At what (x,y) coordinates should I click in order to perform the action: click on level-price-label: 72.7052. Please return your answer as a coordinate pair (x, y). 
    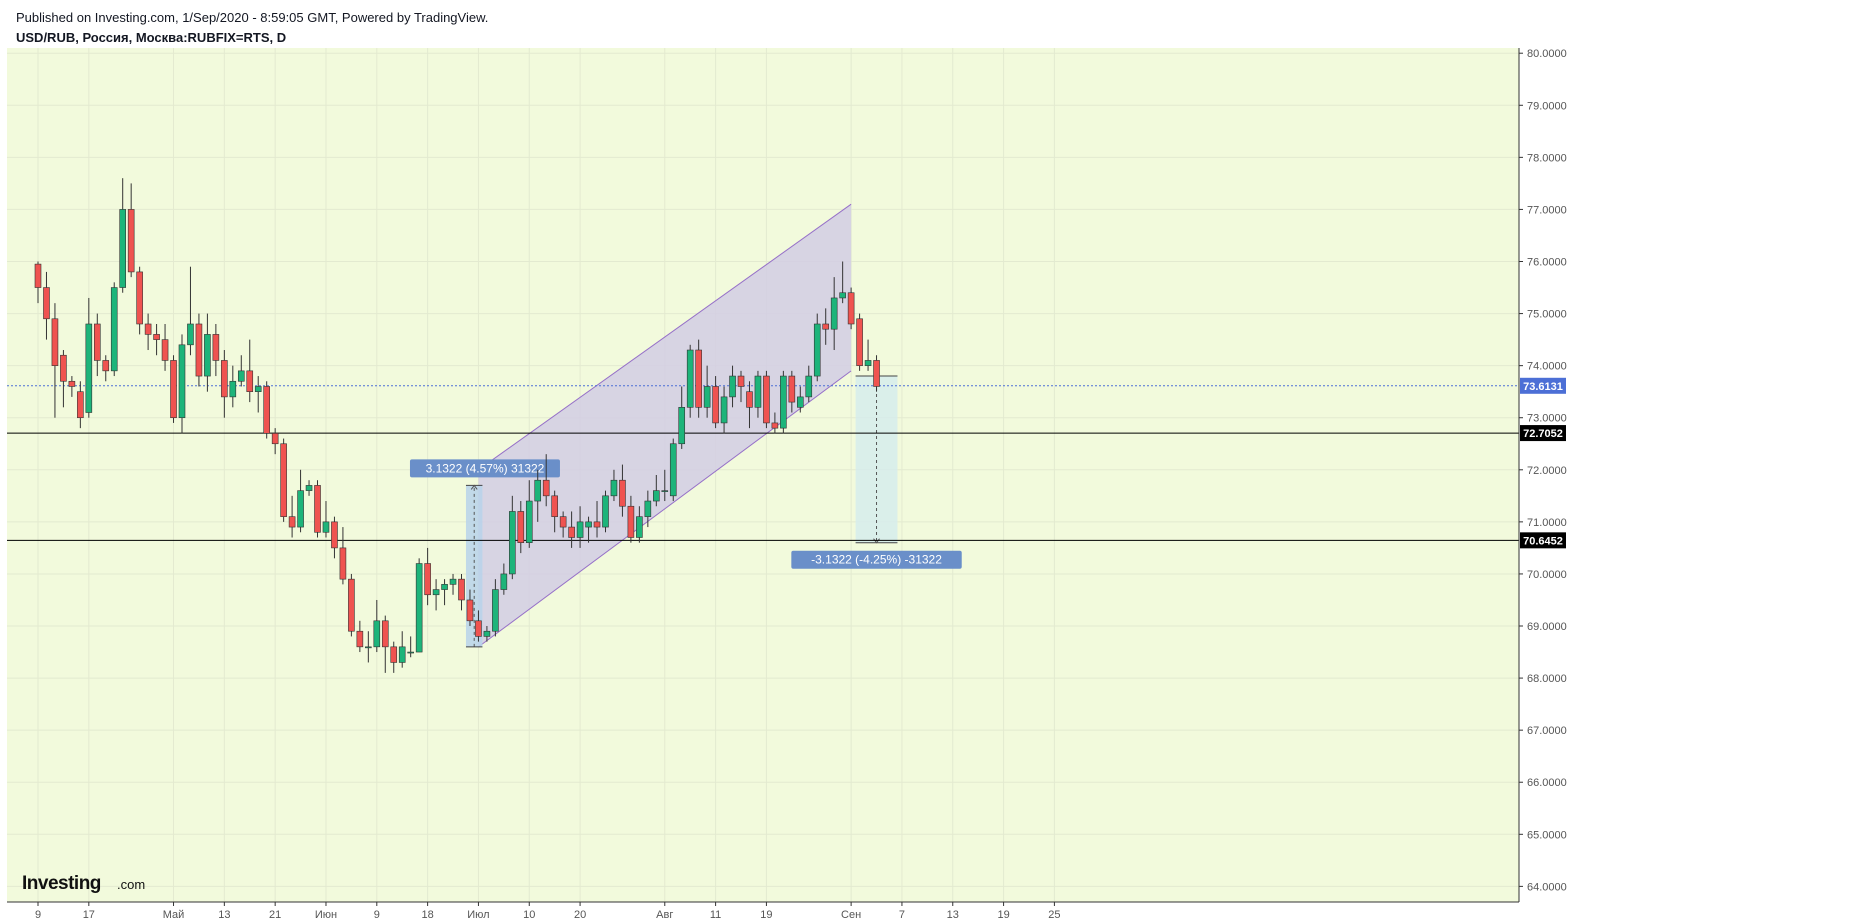
    Looking at the image, I should click on (1543, 434).